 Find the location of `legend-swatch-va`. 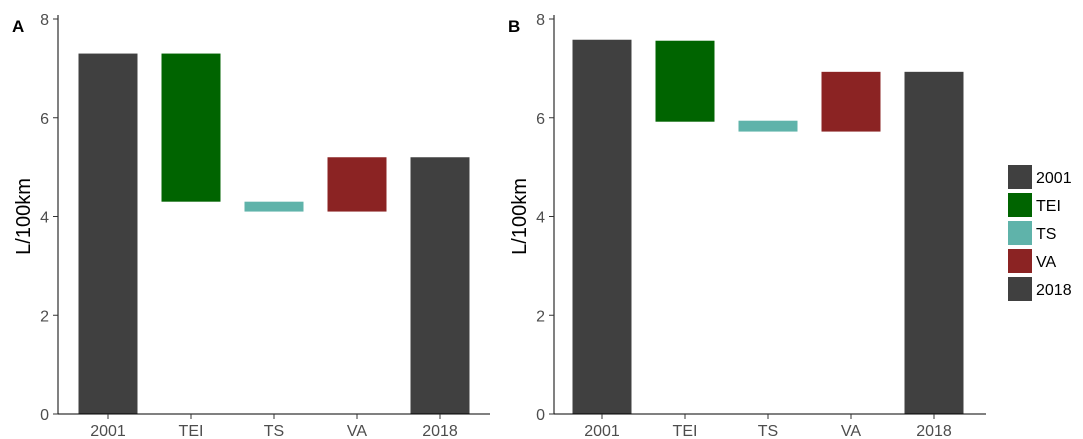

legend-swatch-va is located at coordinates (1020, 261).